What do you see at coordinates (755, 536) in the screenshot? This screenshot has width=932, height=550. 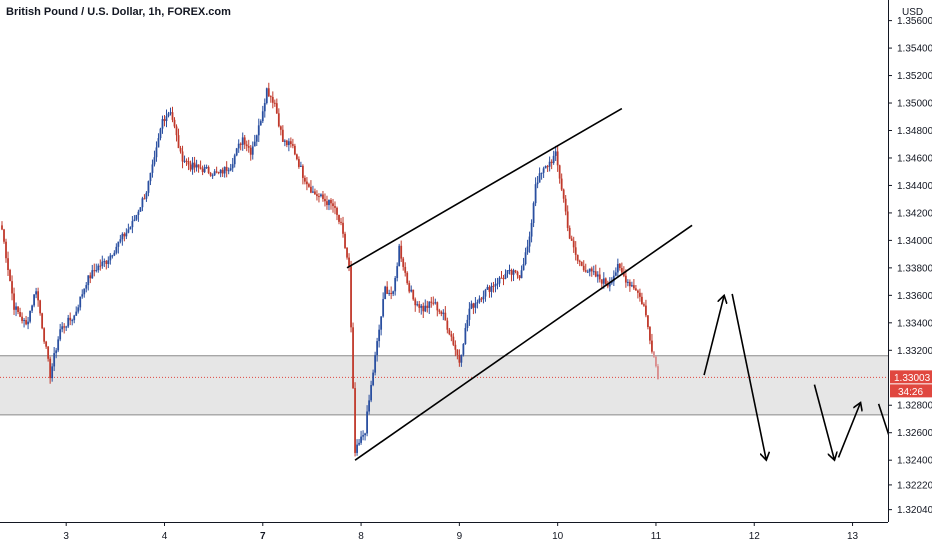 I see `time-tick-label: 12` at bounding box center [755, 536].